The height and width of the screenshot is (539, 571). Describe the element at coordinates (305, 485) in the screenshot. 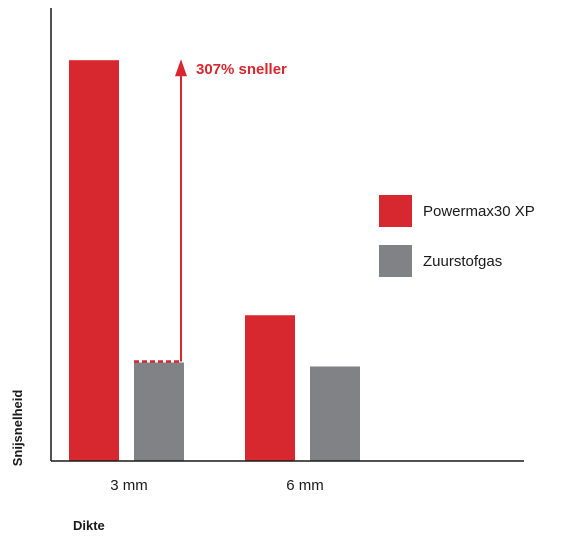

I see `x-tick-label: 6 mm` at that location.